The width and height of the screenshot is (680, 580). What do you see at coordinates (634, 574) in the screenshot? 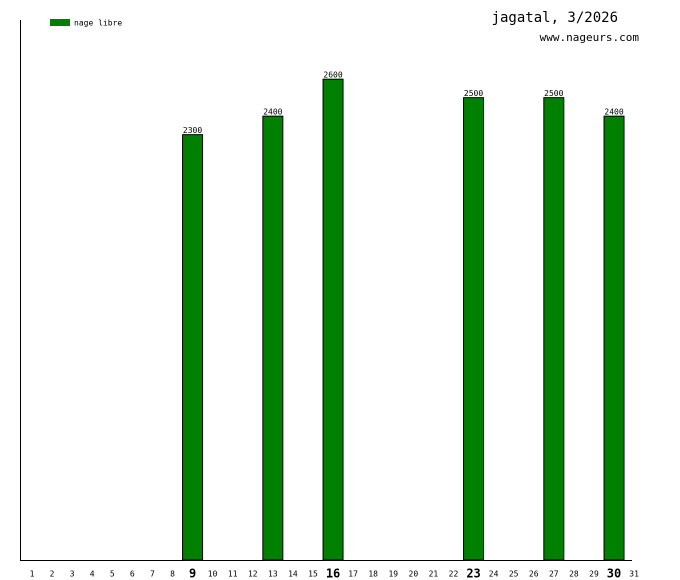
I see `x-tick-label: 31` at bounding box center [634, 574].